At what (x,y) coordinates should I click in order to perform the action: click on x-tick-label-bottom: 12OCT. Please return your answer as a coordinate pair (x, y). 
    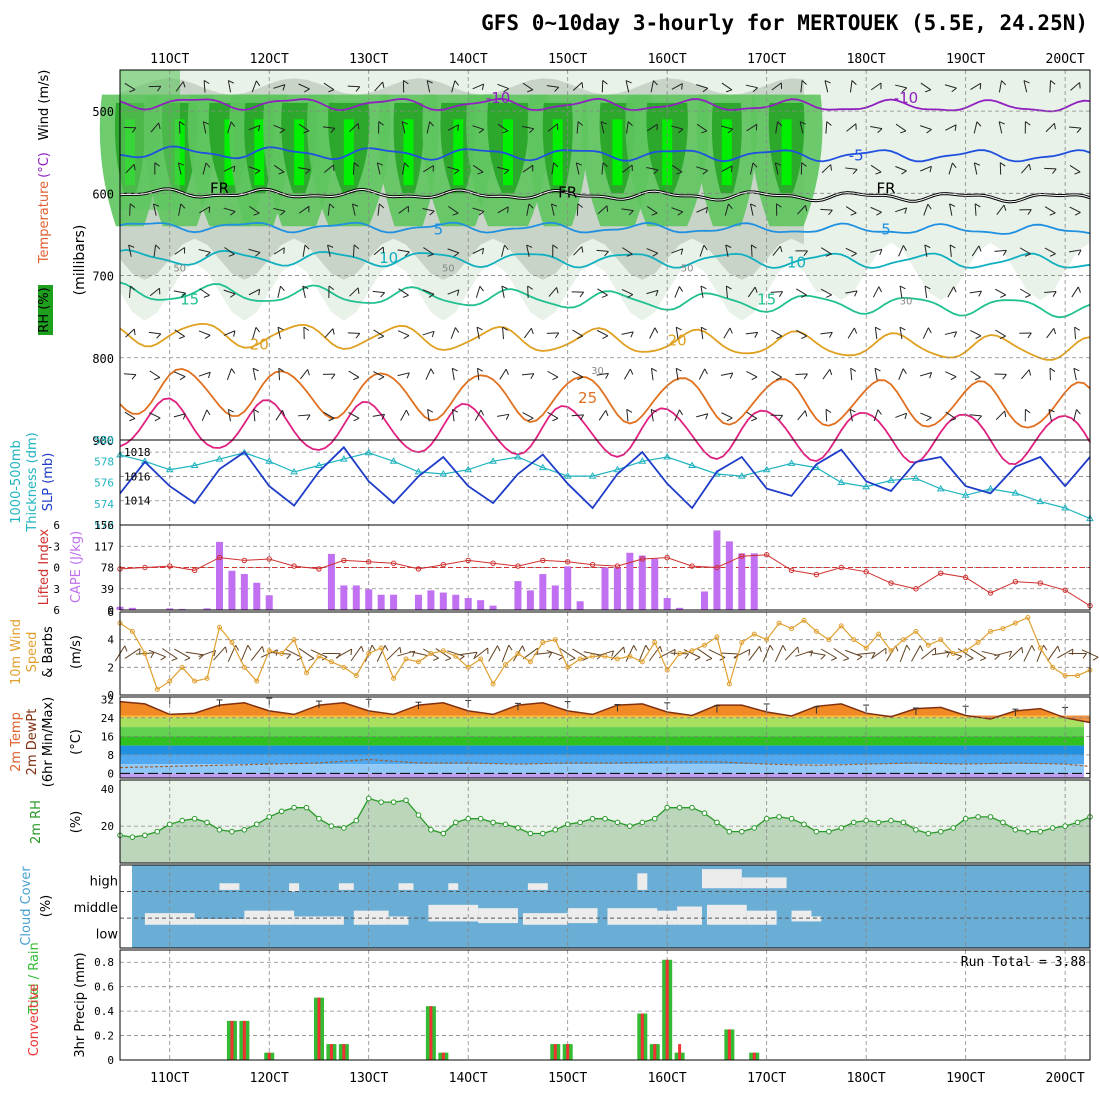
    Looking at the image, I should click on (269, 1078).